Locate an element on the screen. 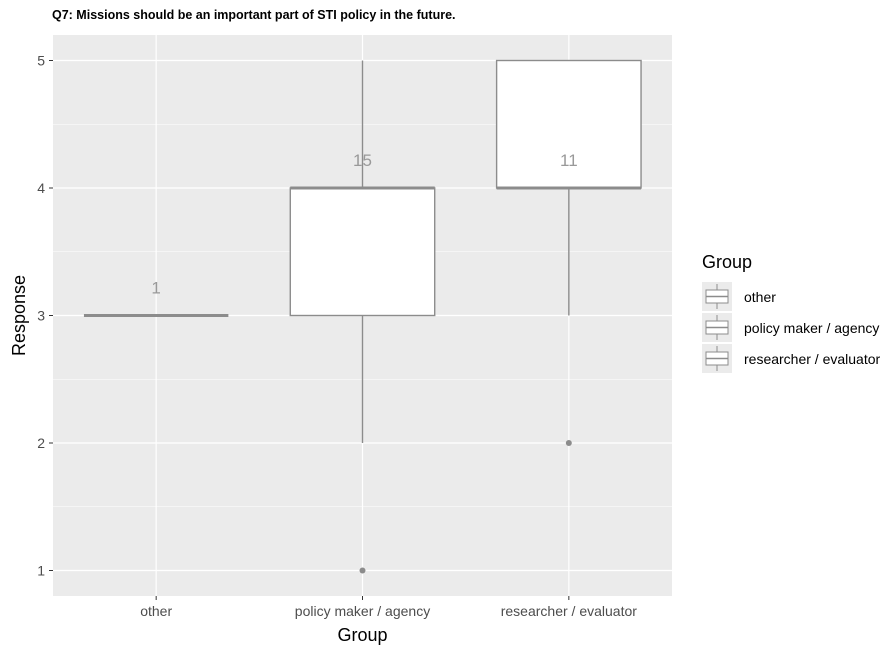 Image resolution: width=894 pixels, height=646 pixels. legend-label: policy maker / agency is located at coordinates (812, 327).